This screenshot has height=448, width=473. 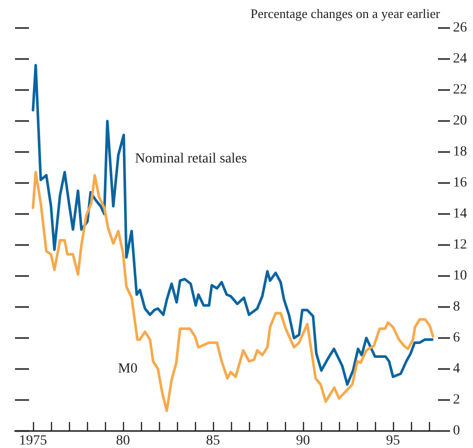 I want to click on y-tick-label: 22, so click(x=460, y=90).